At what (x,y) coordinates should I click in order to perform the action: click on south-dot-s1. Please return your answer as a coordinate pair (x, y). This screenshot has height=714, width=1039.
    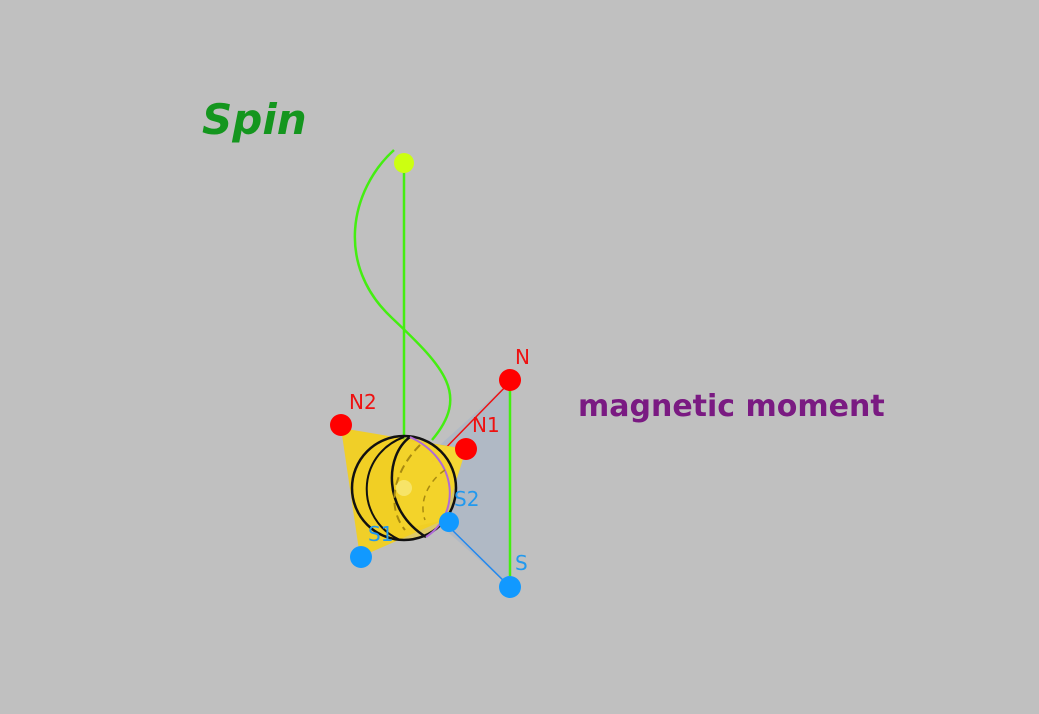
    Looking at the image, I should click on (361, 557).